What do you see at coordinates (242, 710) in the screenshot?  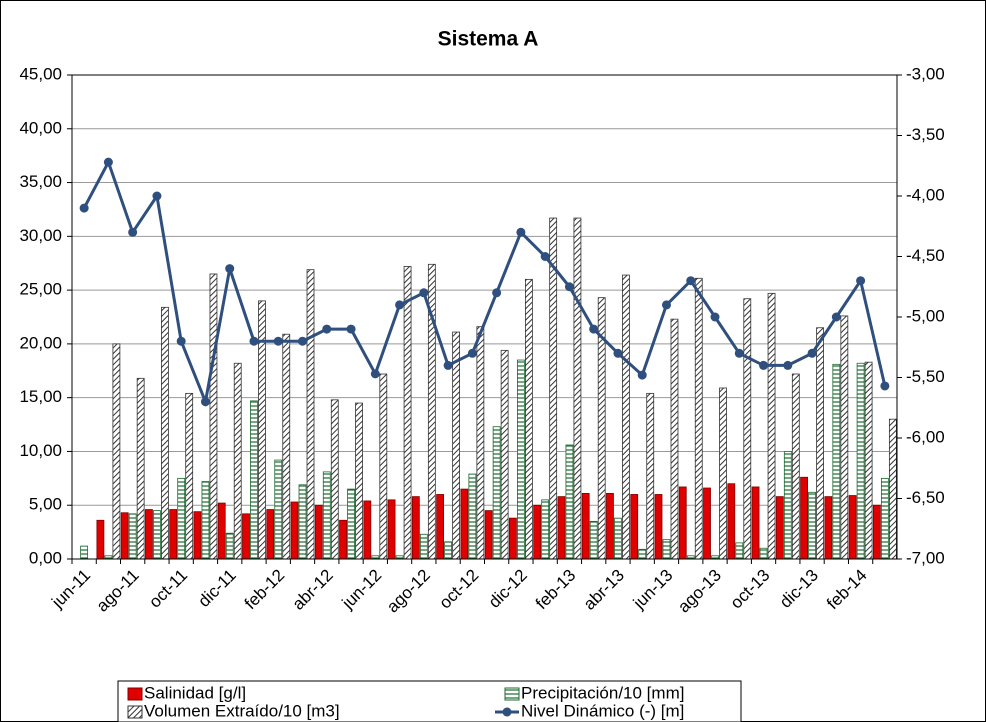 I see `legend-label: Volumen Extraído/10 [m3]` at bounding box center [242, 710].